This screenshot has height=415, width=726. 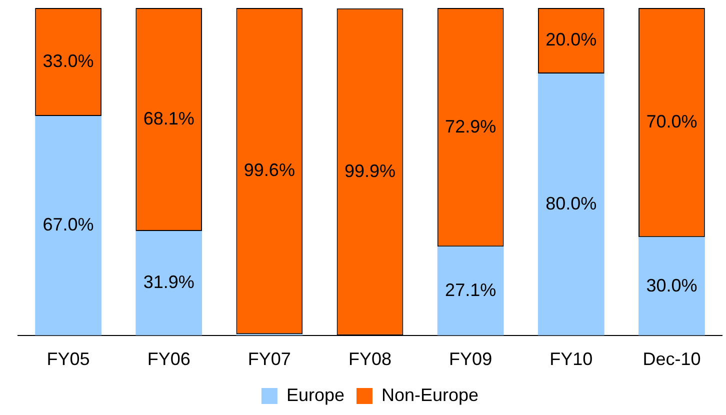 I want to click on data-label: 67.0%, so click(x=68, y=224).